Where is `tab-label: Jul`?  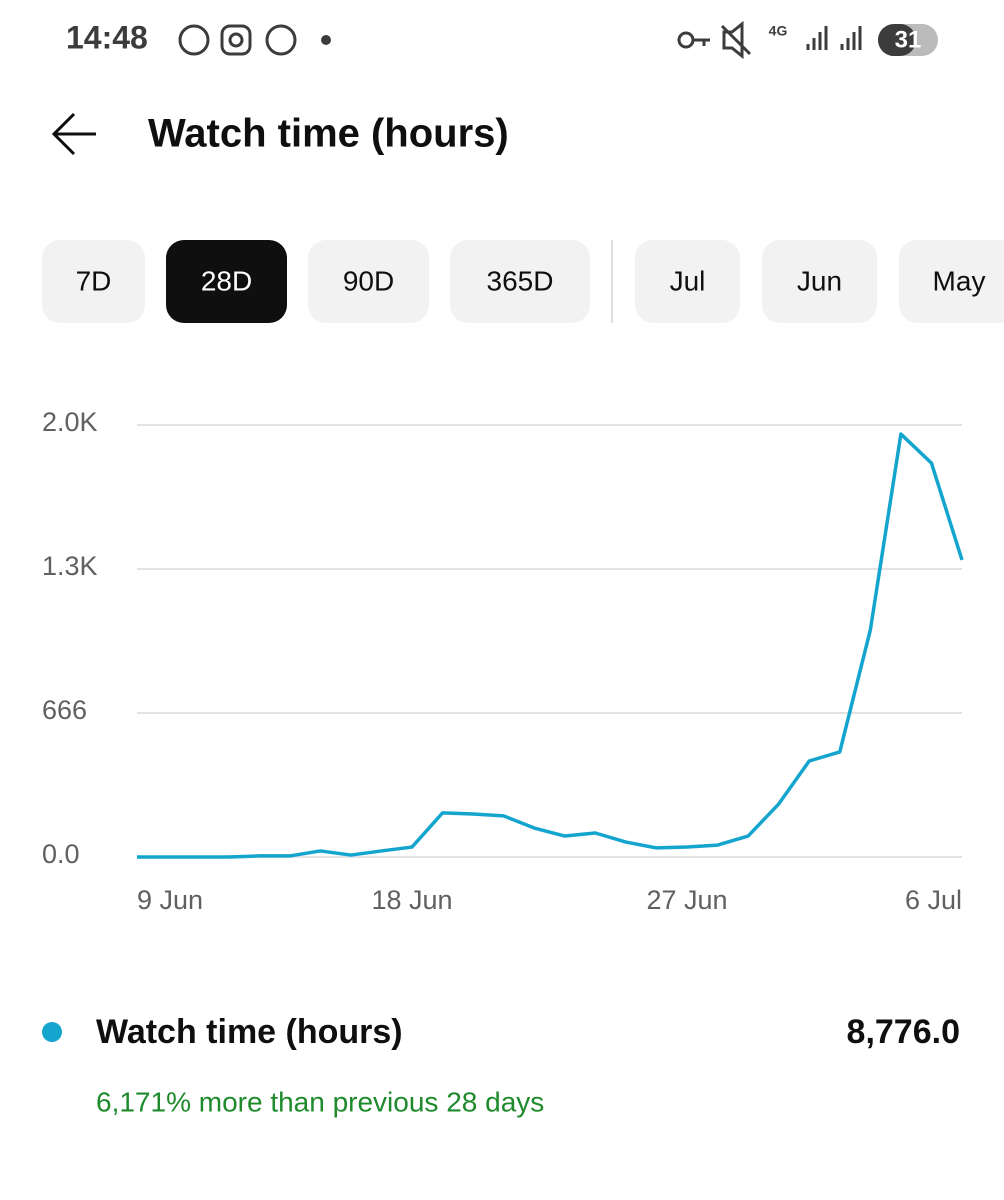
tab-label: Jul is located at coordinates (688, 280).